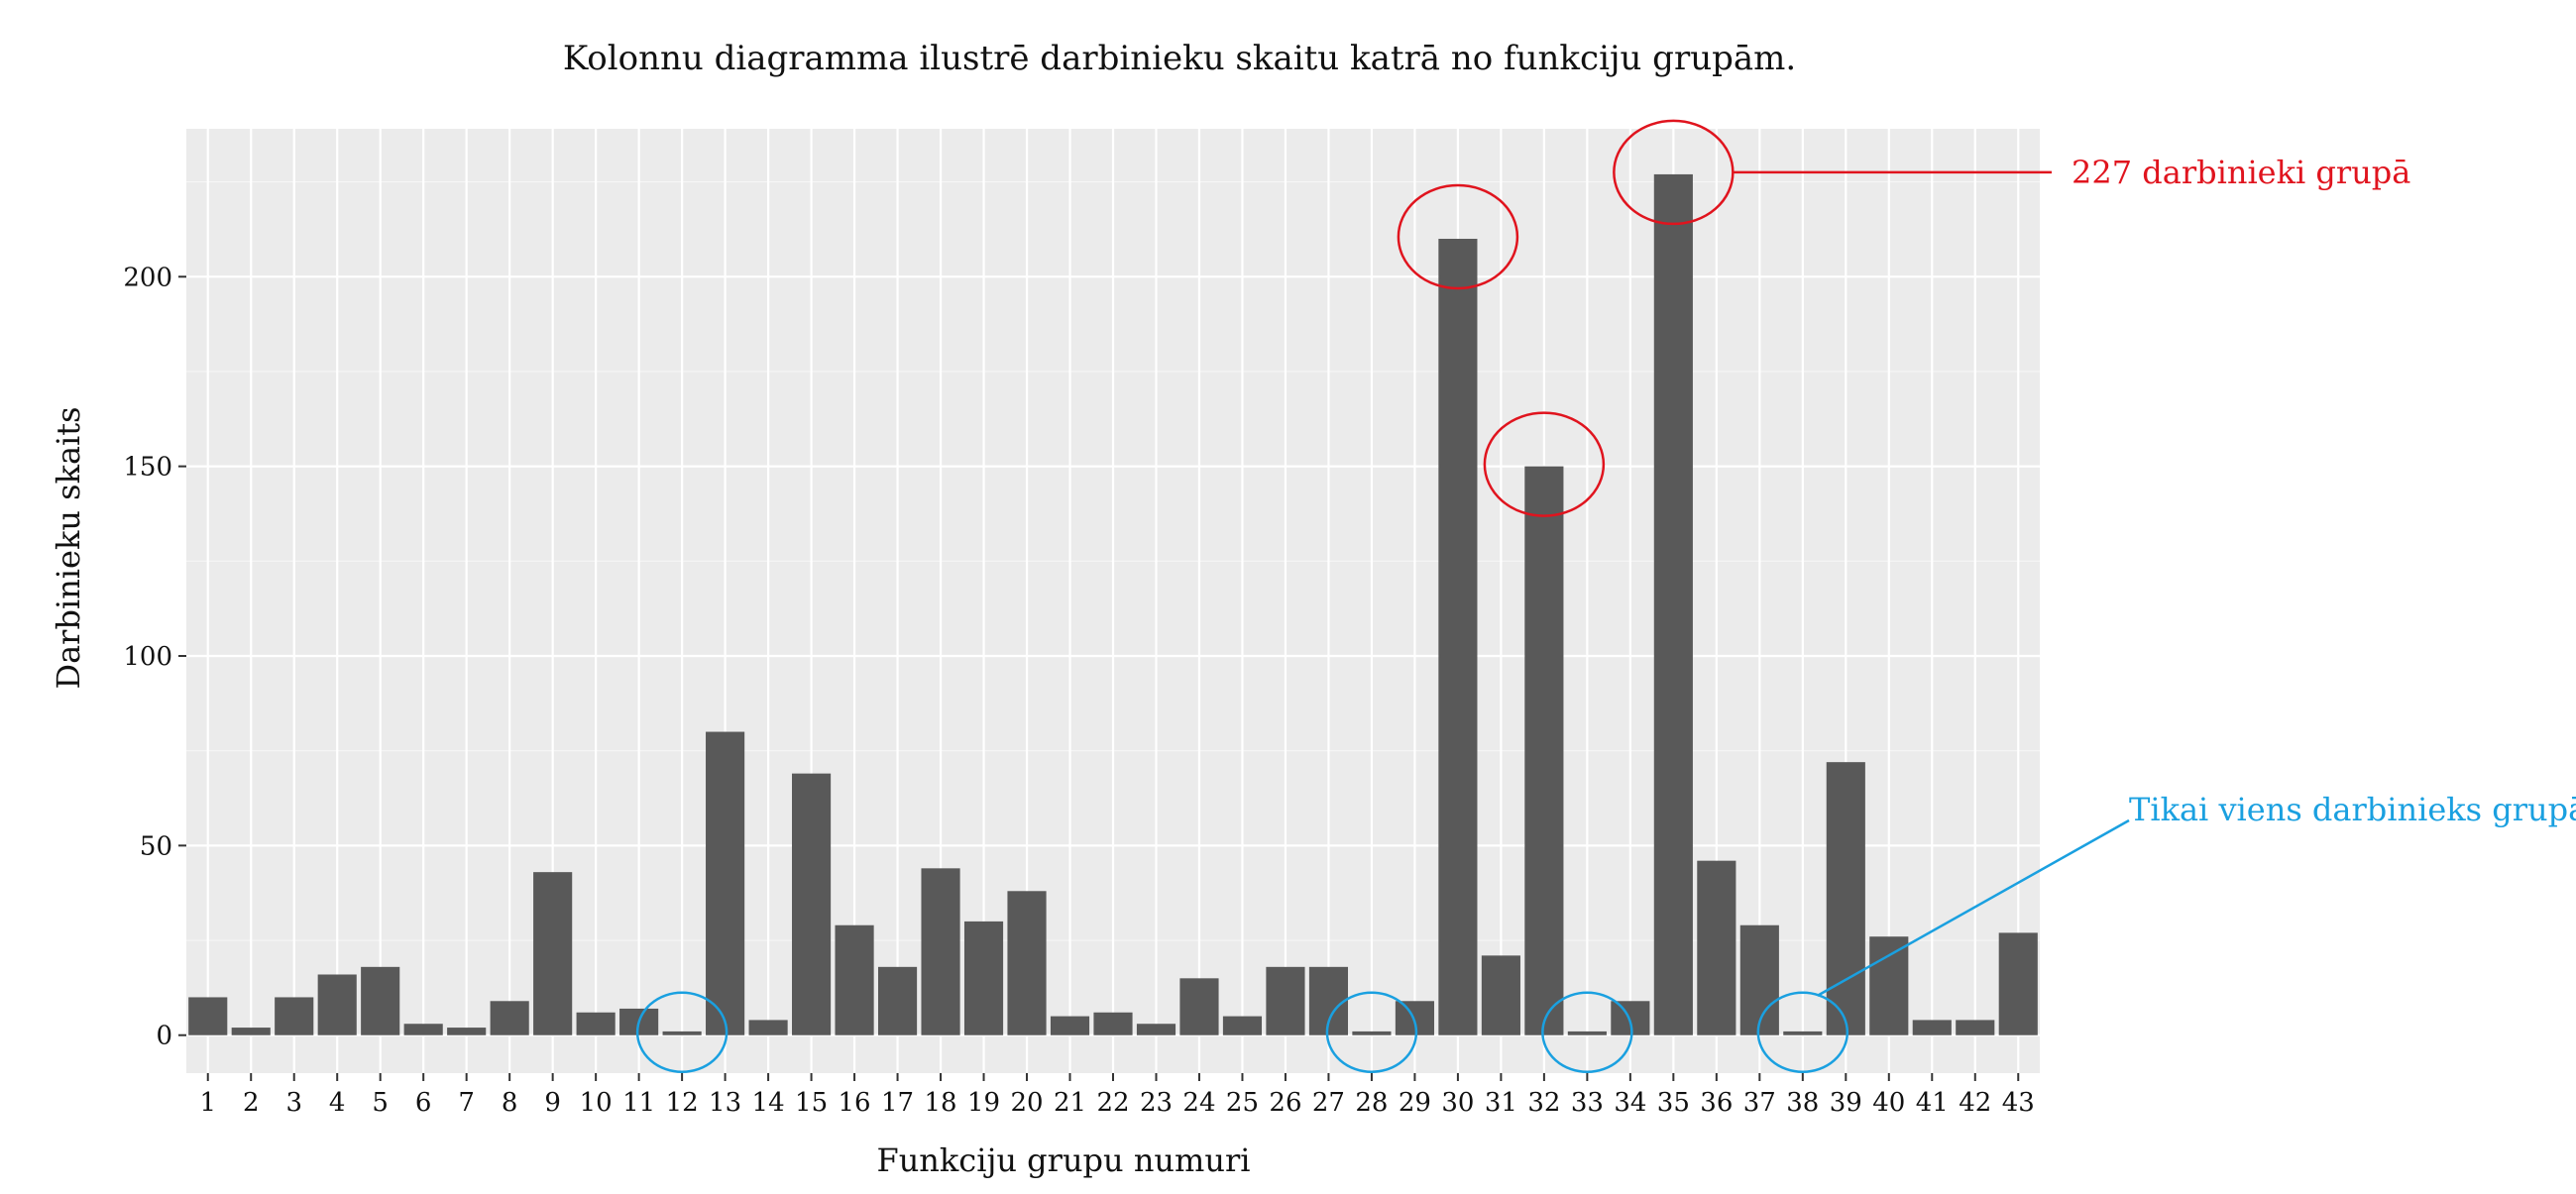 The height and width of the screenshot is (1194, 2576). What do you see at coordinates (1457, 1103) in the screenshot?
I see `x-tick-label: 30` at bounding box center [1457, 1103].